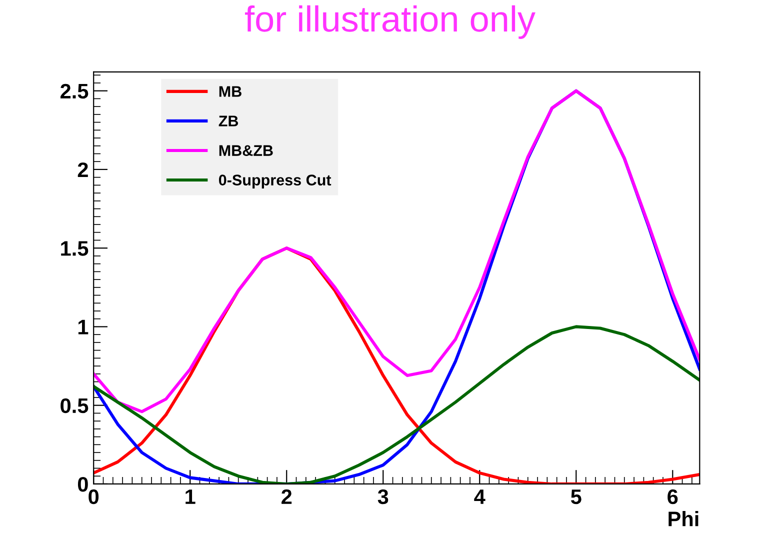  I want to click on legend-label: 0-Suppress Cut, so click(275, 181).